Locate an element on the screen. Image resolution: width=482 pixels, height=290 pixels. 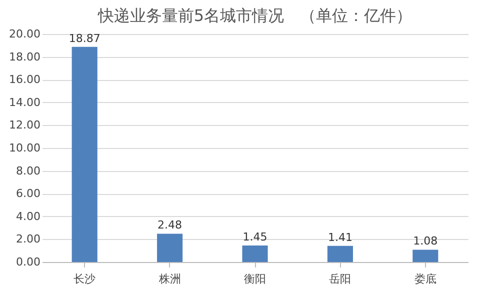
x-tick-label: 娄底 is located at coordinates (425, 279).